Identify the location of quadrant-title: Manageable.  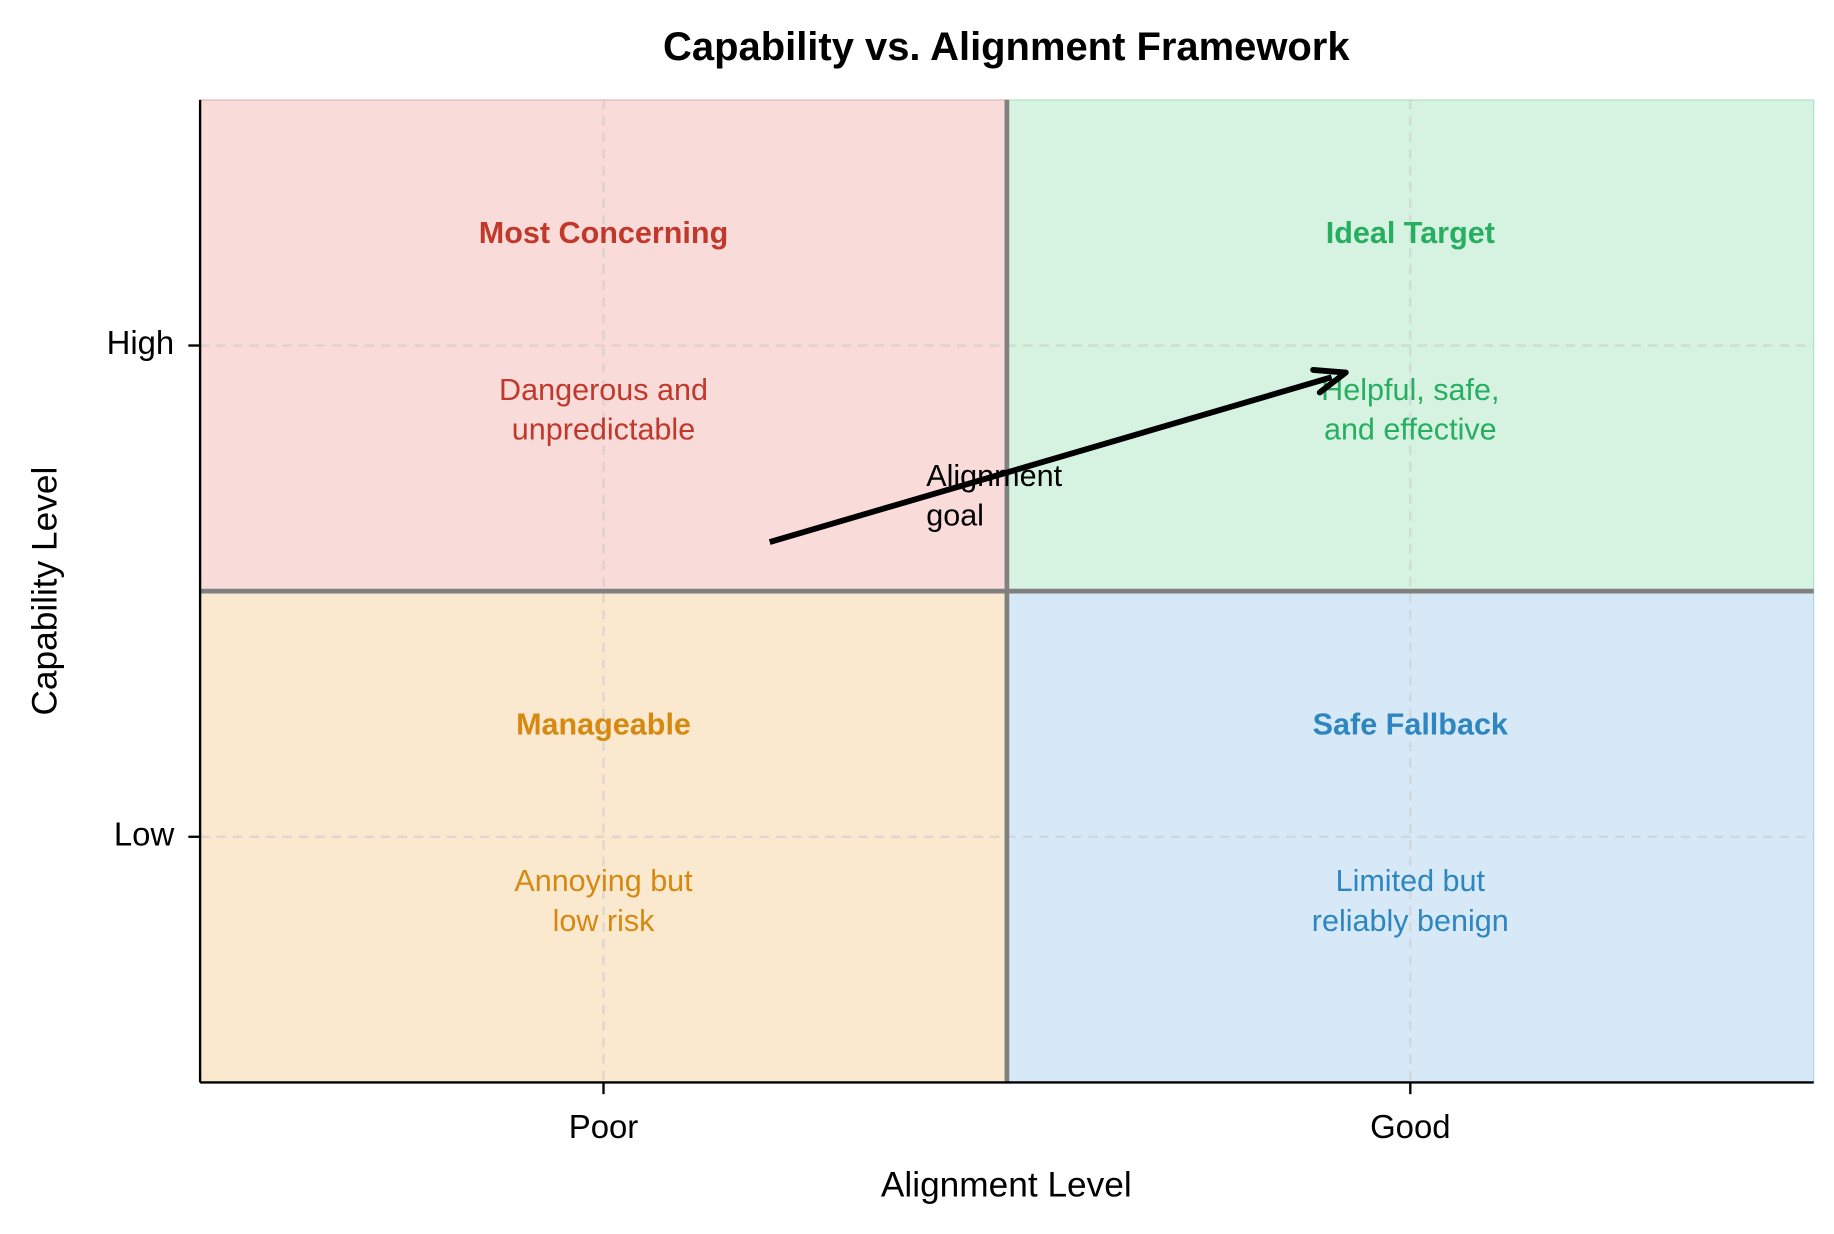
(603, 724).